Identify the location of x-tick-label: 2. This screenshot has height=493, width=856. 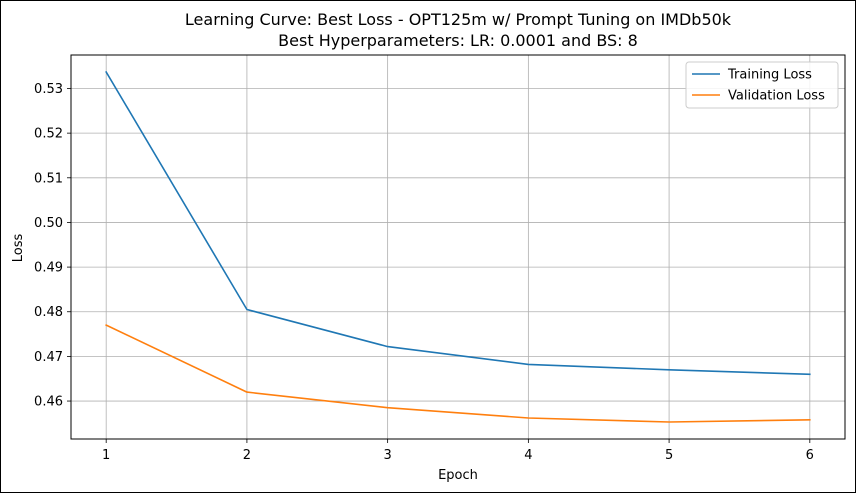
(247, 455).